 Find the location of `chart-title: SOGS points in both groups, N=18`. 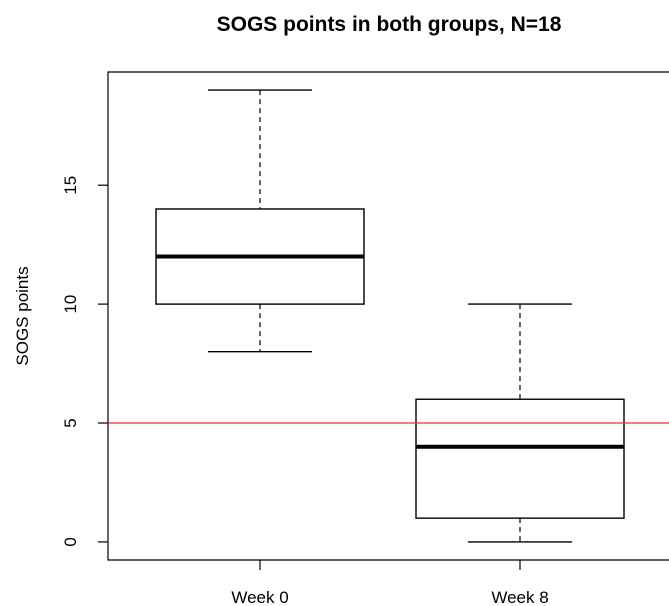

chart-title: SOGS points in both groups, N=18 is located at coordinates (389, 24).